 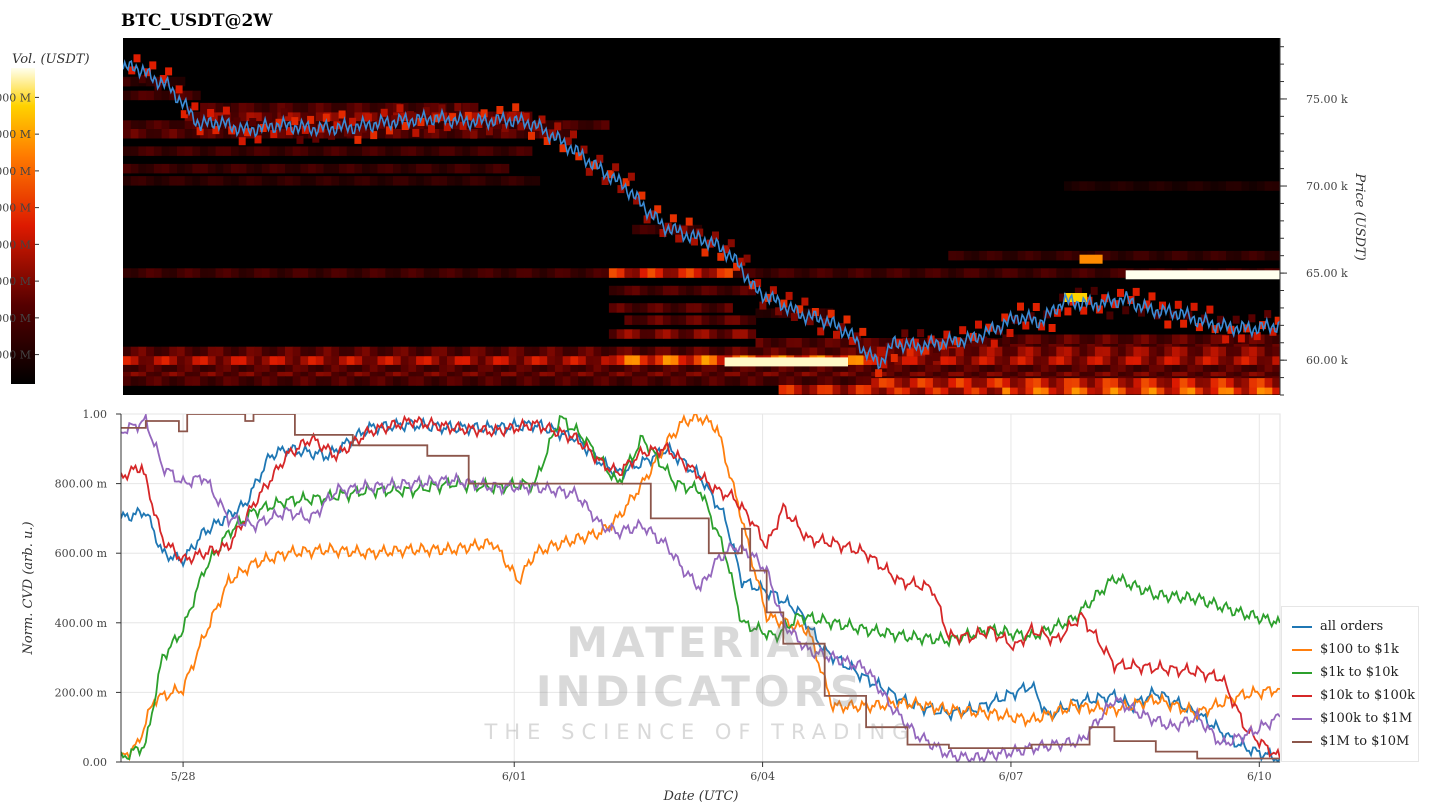 I want to click on cvd-y-tick-label: 200.00 m, so click(x=81, y=692).